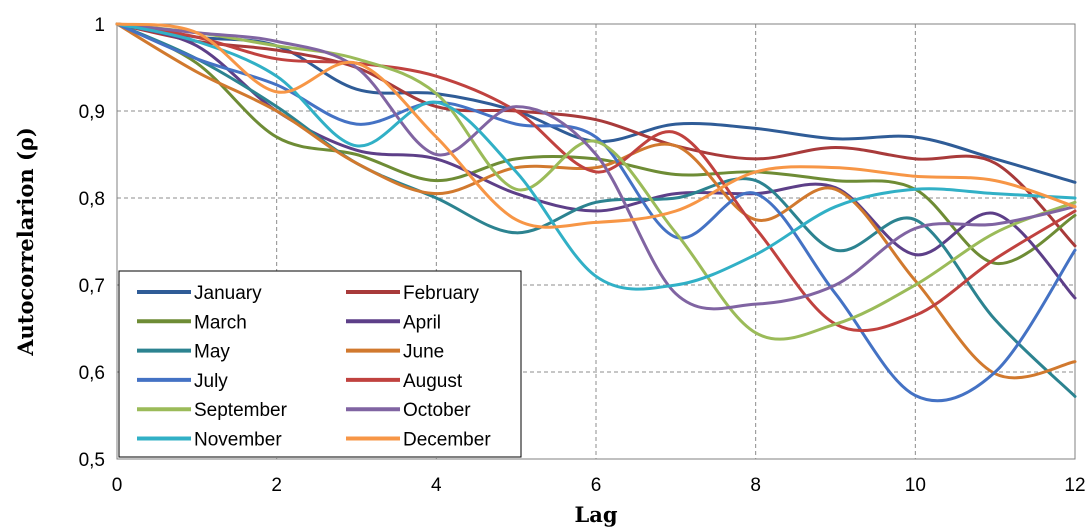 This screenshot has width=1092, height=527. Describe the element at coordinates (212, 352) in the screenshot. I see `legend-label-may: May` at that location.